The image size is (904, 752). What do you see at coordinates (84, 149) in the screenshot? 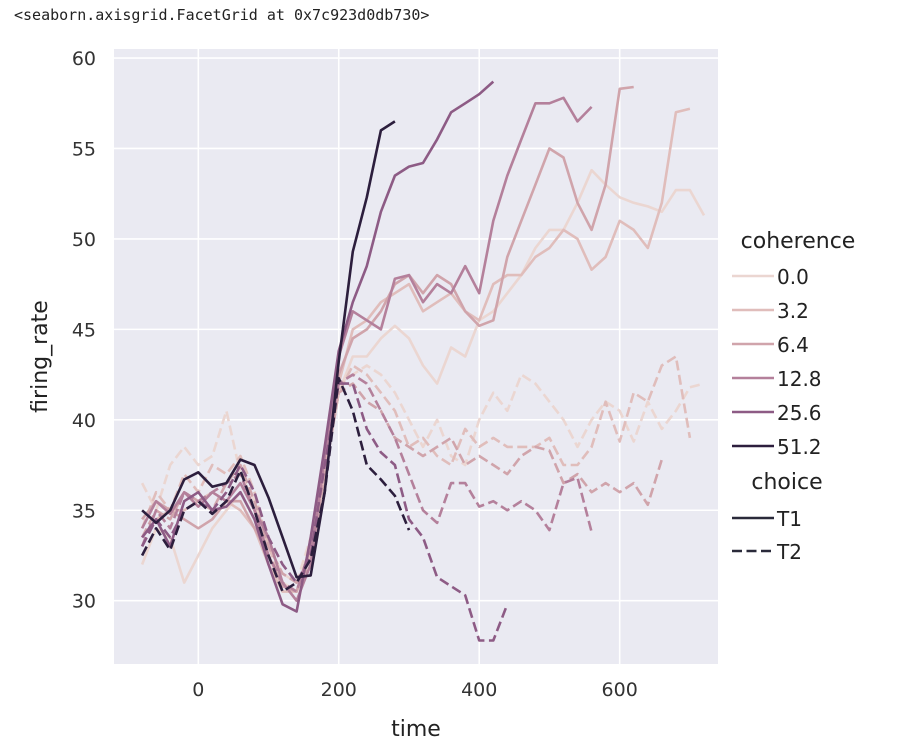
I see `y-tick-label: 55` at bounding box center [84, 149].